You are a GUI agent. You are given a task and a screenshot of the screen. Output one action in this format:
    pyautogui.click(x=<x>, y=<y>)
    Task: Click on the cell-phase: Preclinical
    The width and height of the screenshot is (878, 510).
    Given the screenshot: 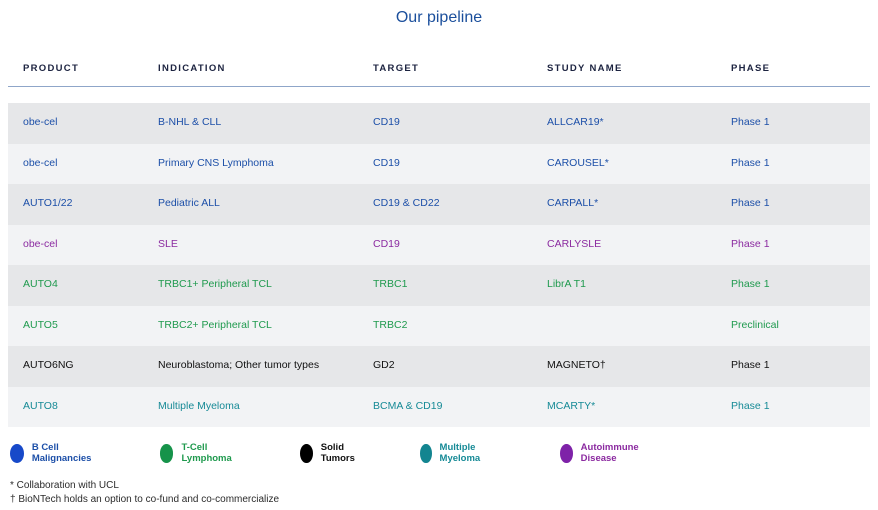 What is the action you would take?
    pyautogui.click(x=755, y=324)
    